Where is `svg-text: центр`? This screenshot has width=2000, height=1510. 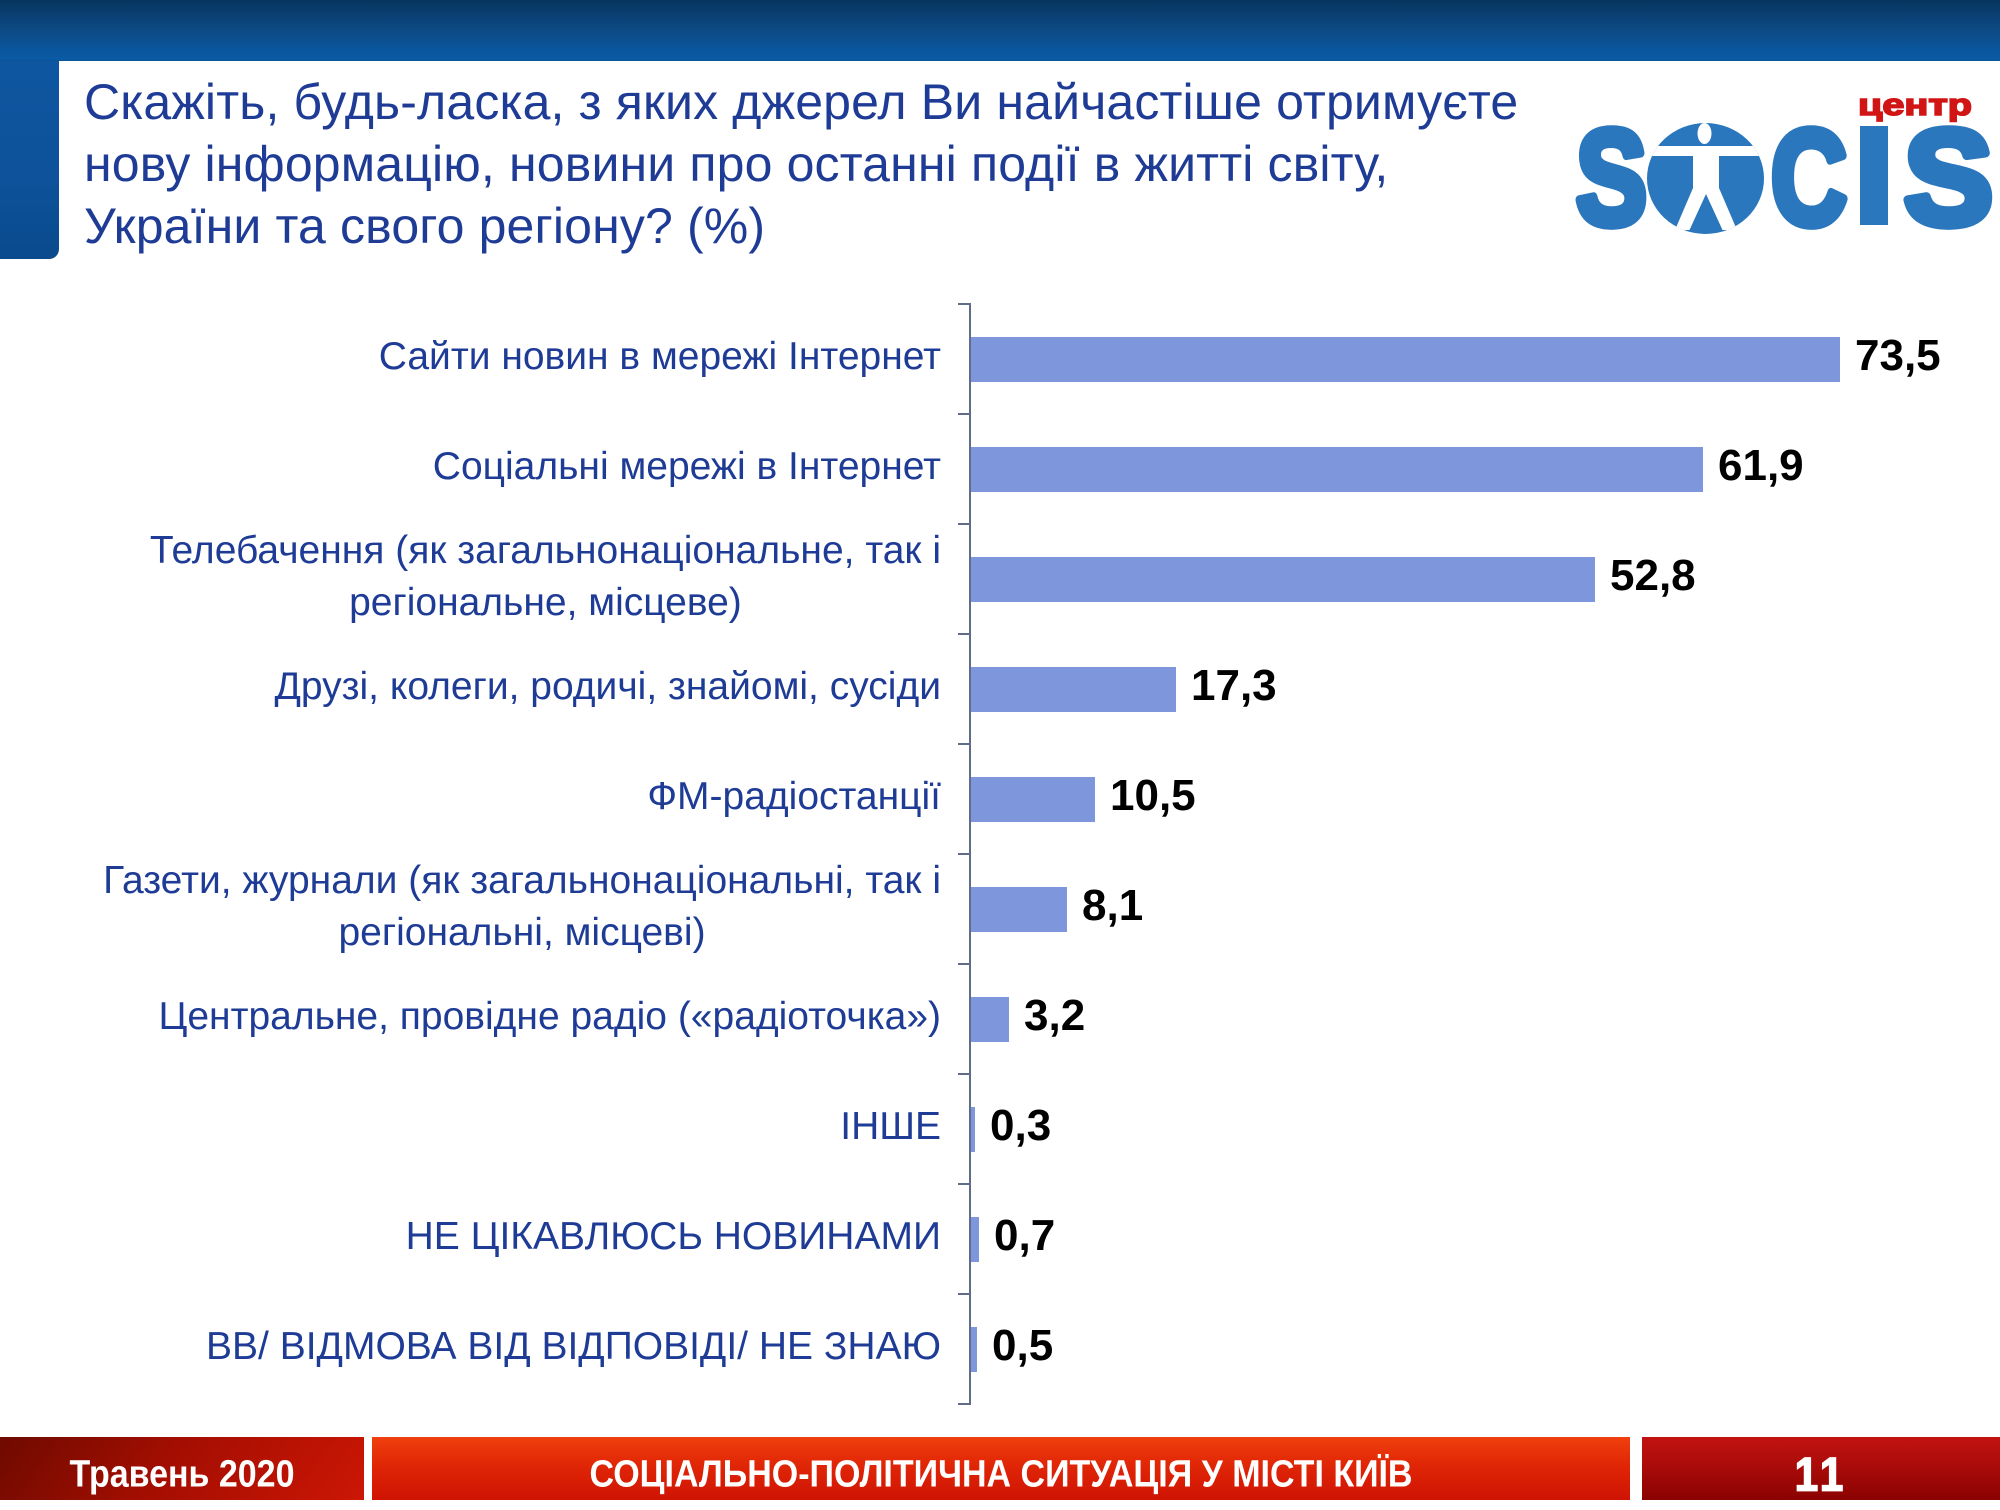 svg-text: центр is located at coordinates (1915, 106).